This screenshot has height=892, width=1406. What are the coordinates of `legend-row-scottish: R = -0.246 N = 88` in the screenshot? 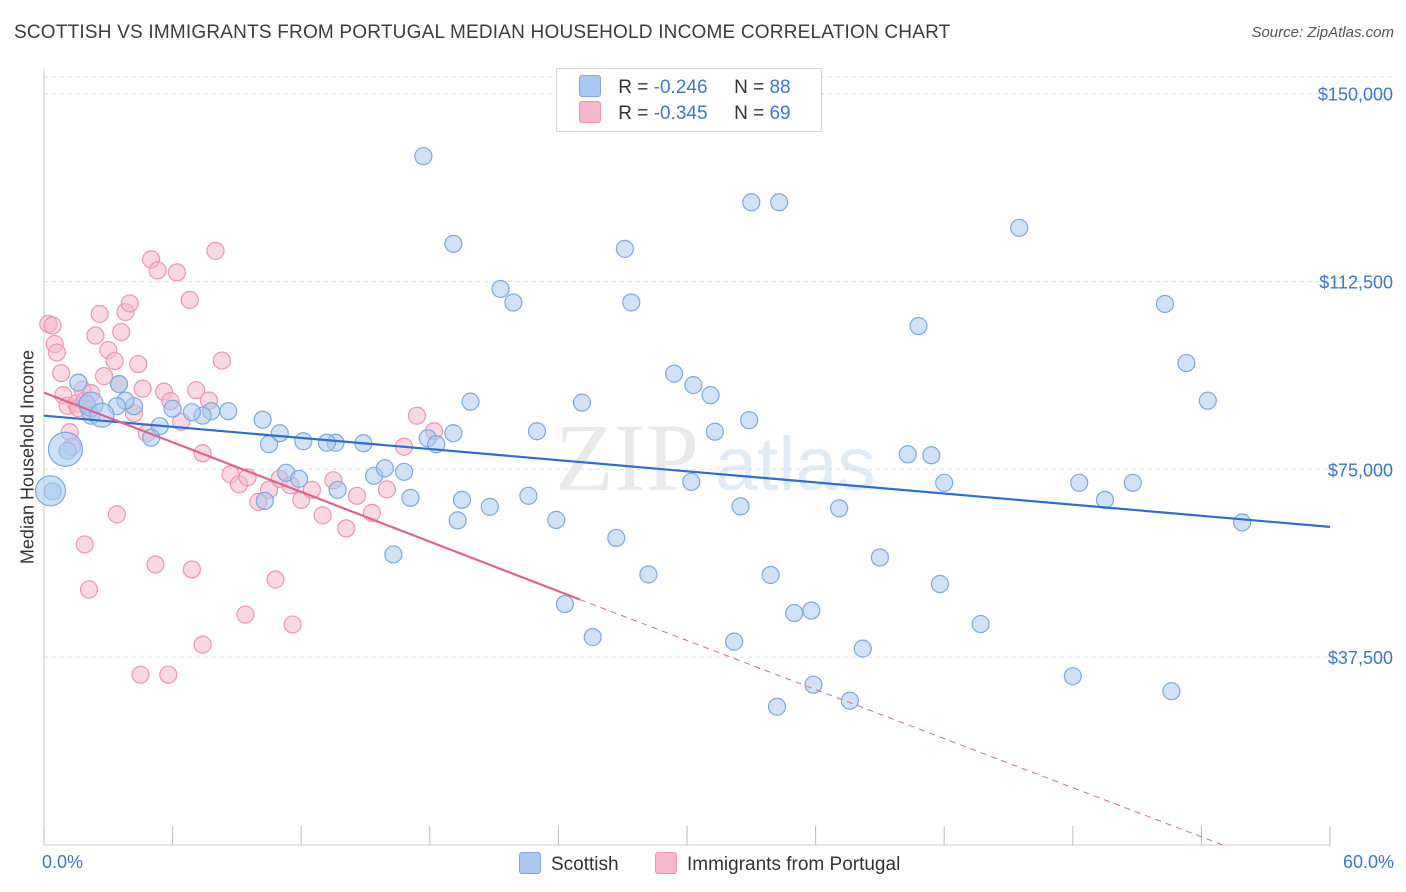 It's located at (685, 88).